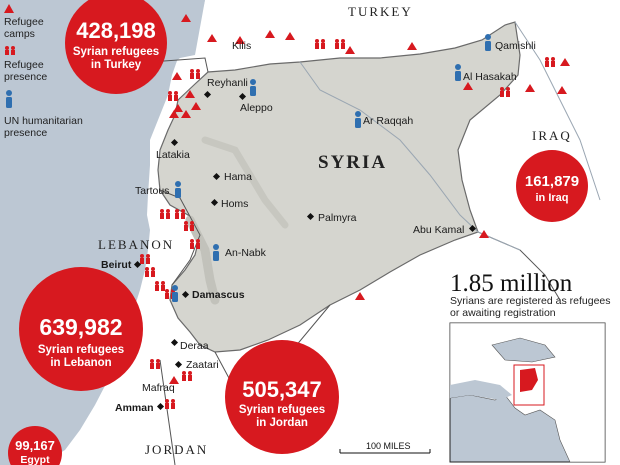 This screenshot has height=465, width=620. I want to click on bubble-turkey-line1: Syrian refugees, so click(116, 52).